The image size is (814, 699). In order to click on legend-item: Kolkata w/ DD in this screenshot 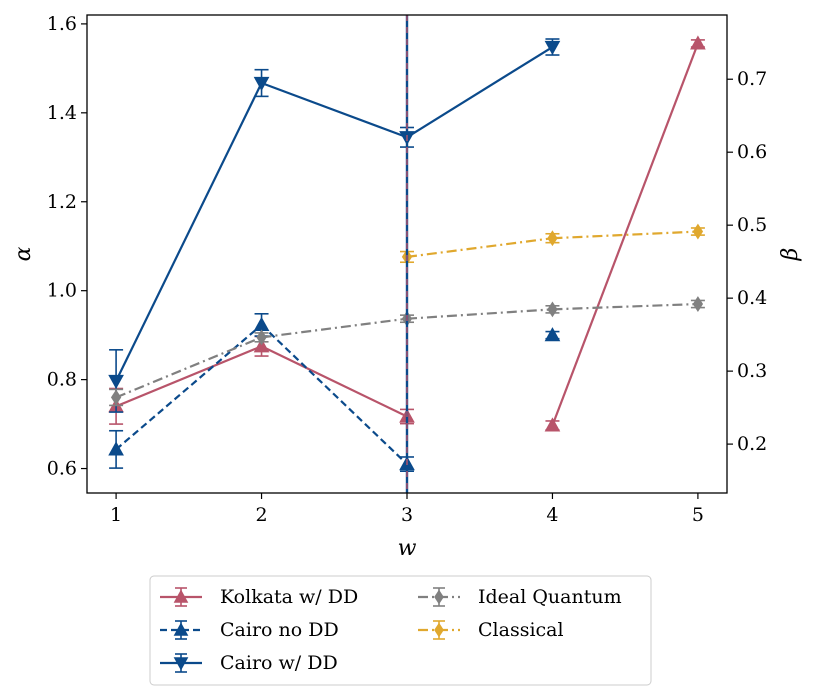, I will do `click(259, 597)`.